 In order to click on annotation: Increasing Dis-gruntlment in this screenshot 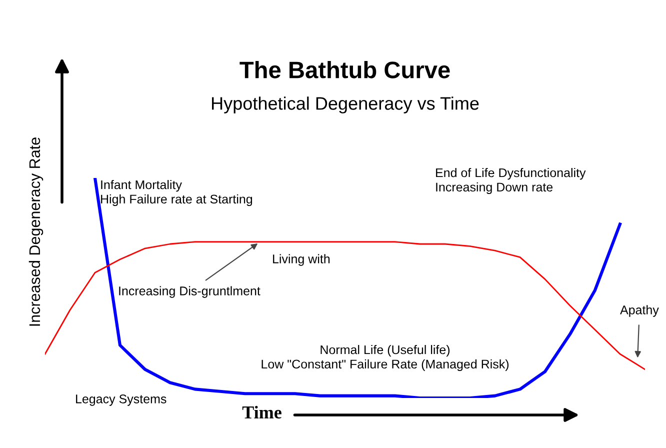, I will do `click(189, 292)`.